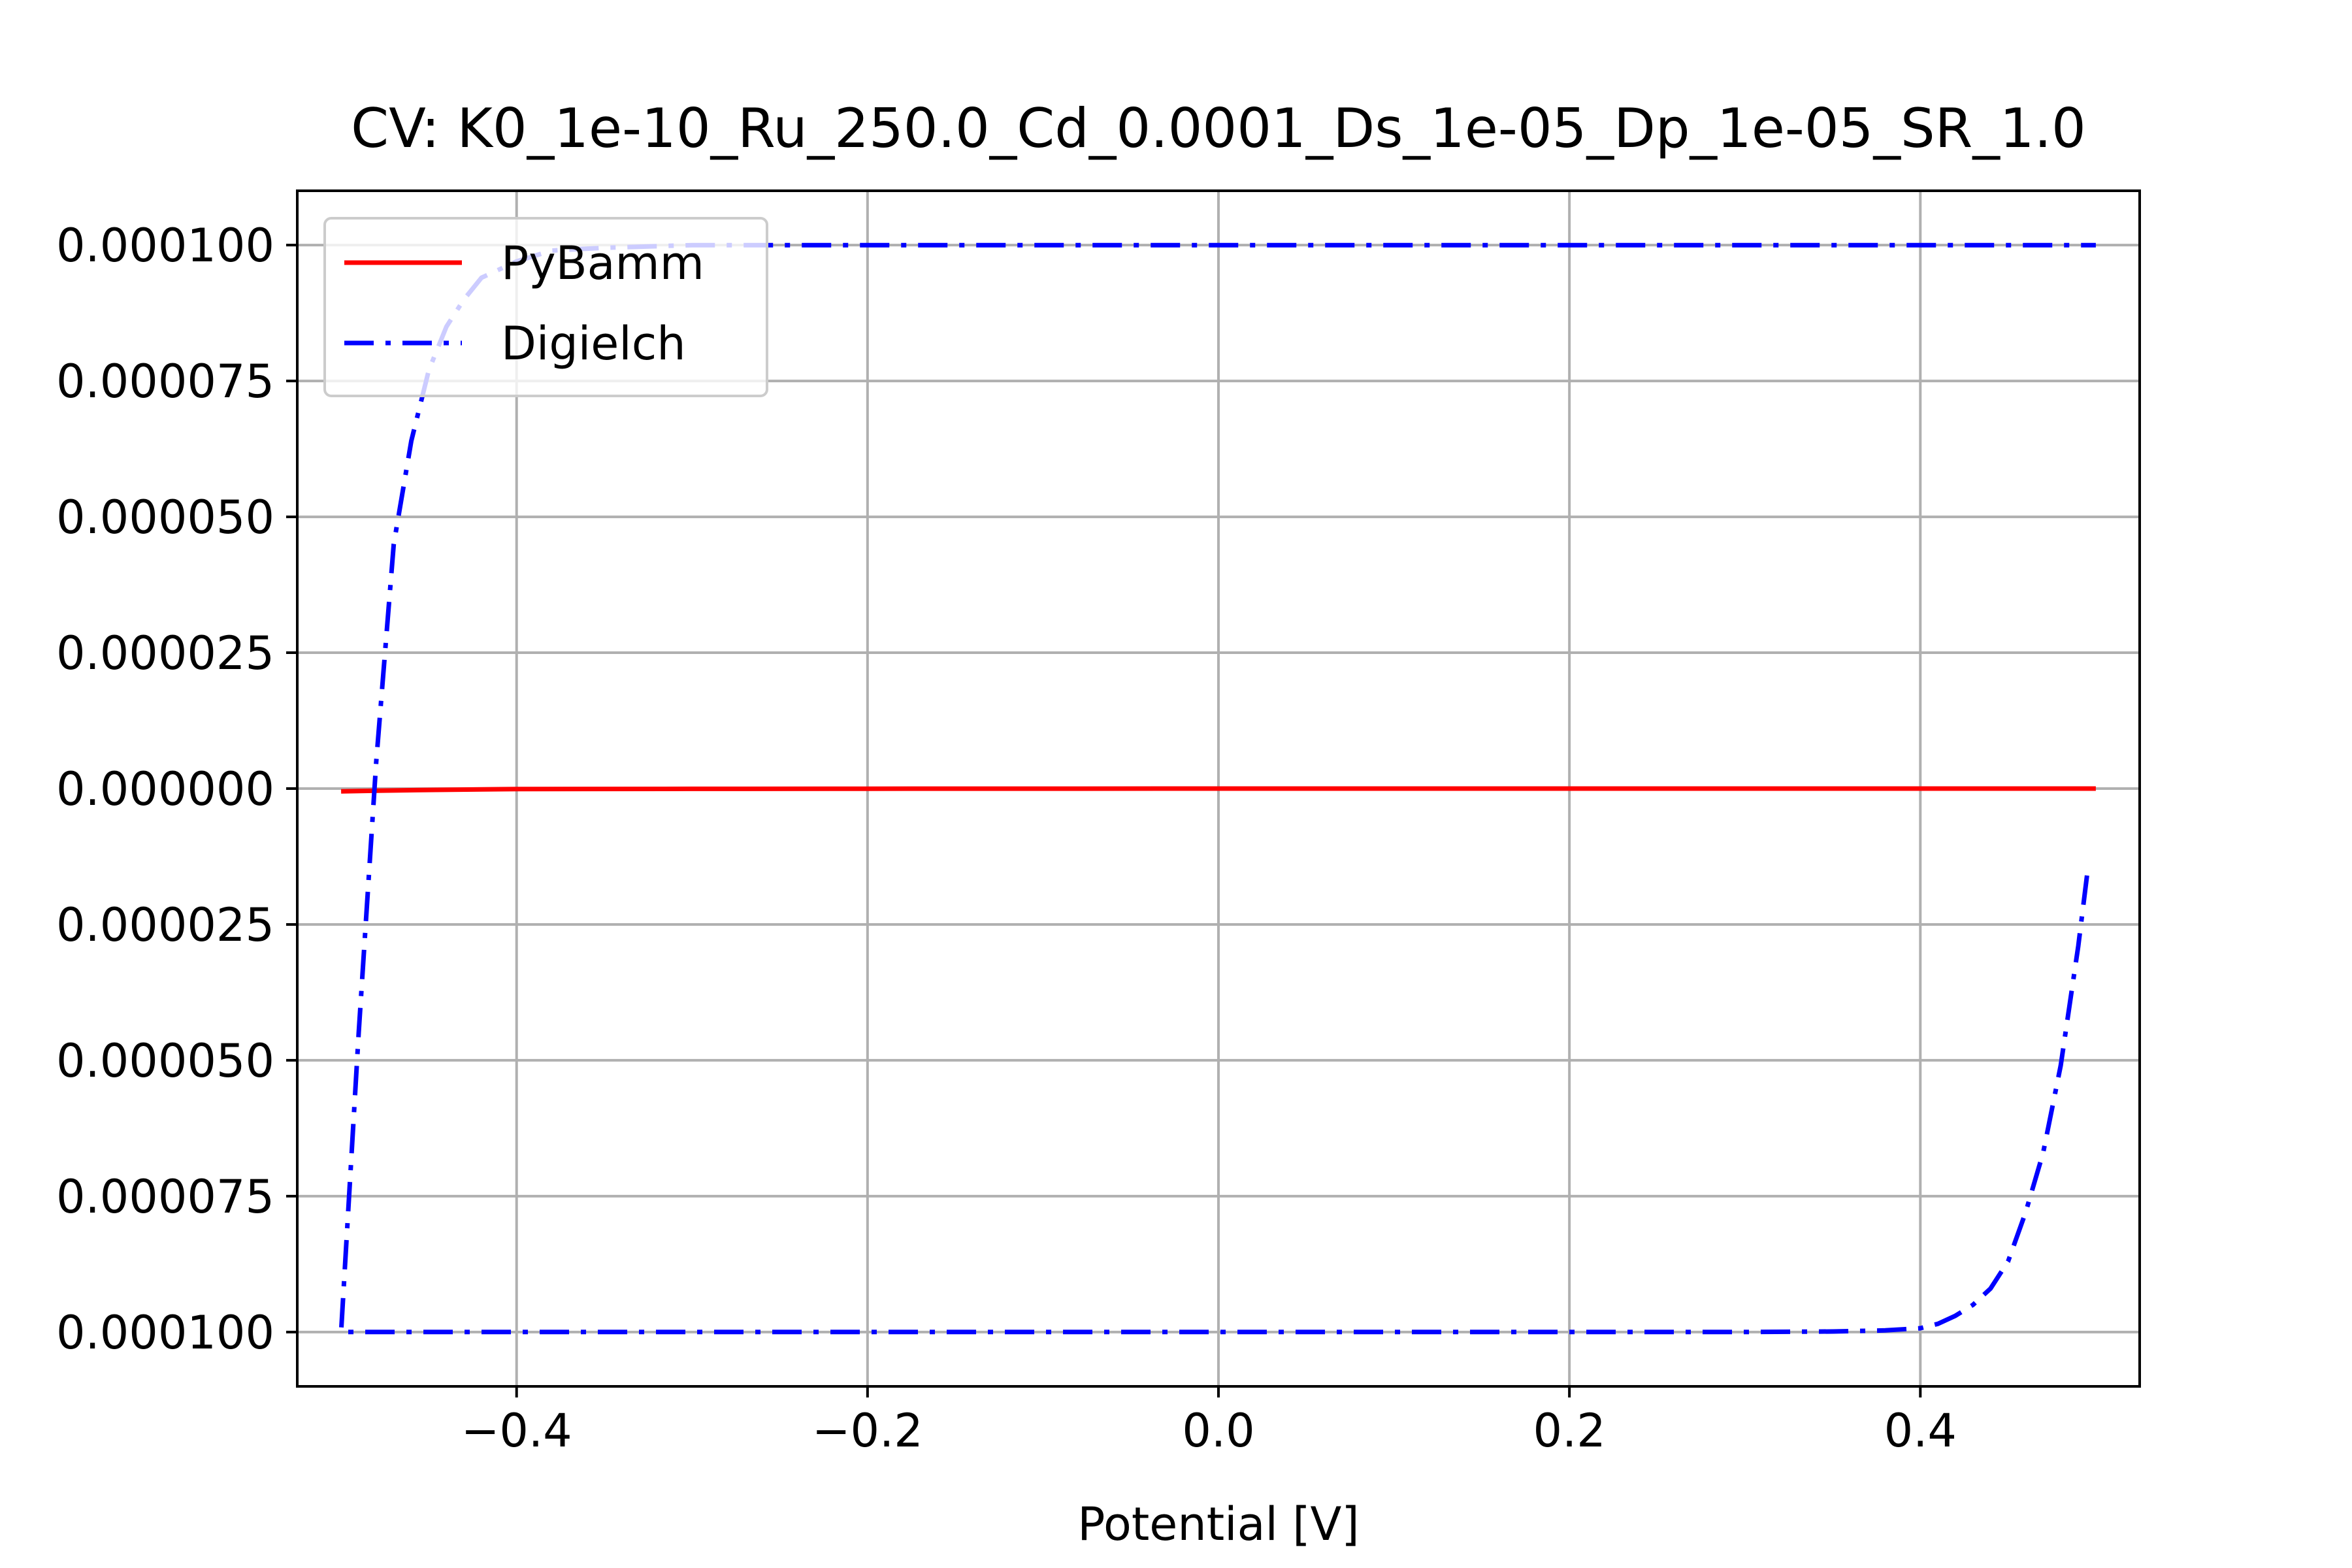 This screenshot has height=1568, width=2352. What do you see at coordinates (165, 245) in the screenshot?
I see `y-tick-label-0: 0.000100` at bounding box center [165, 245].